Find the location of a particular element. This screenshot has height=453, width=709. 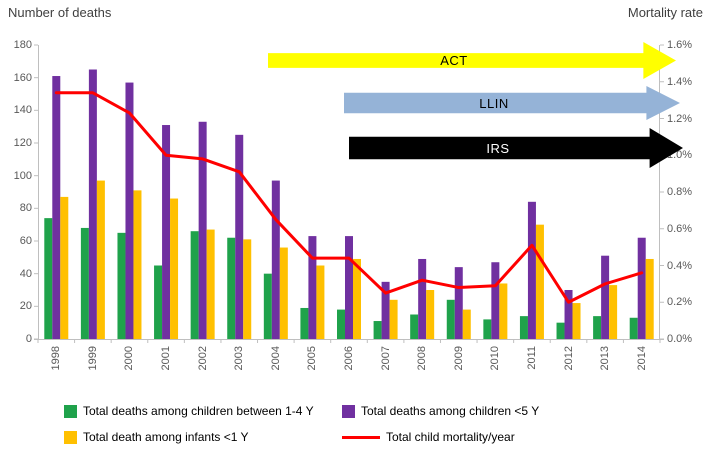

left-axis-tick-label: 120 is located at coordinates (22, 143).